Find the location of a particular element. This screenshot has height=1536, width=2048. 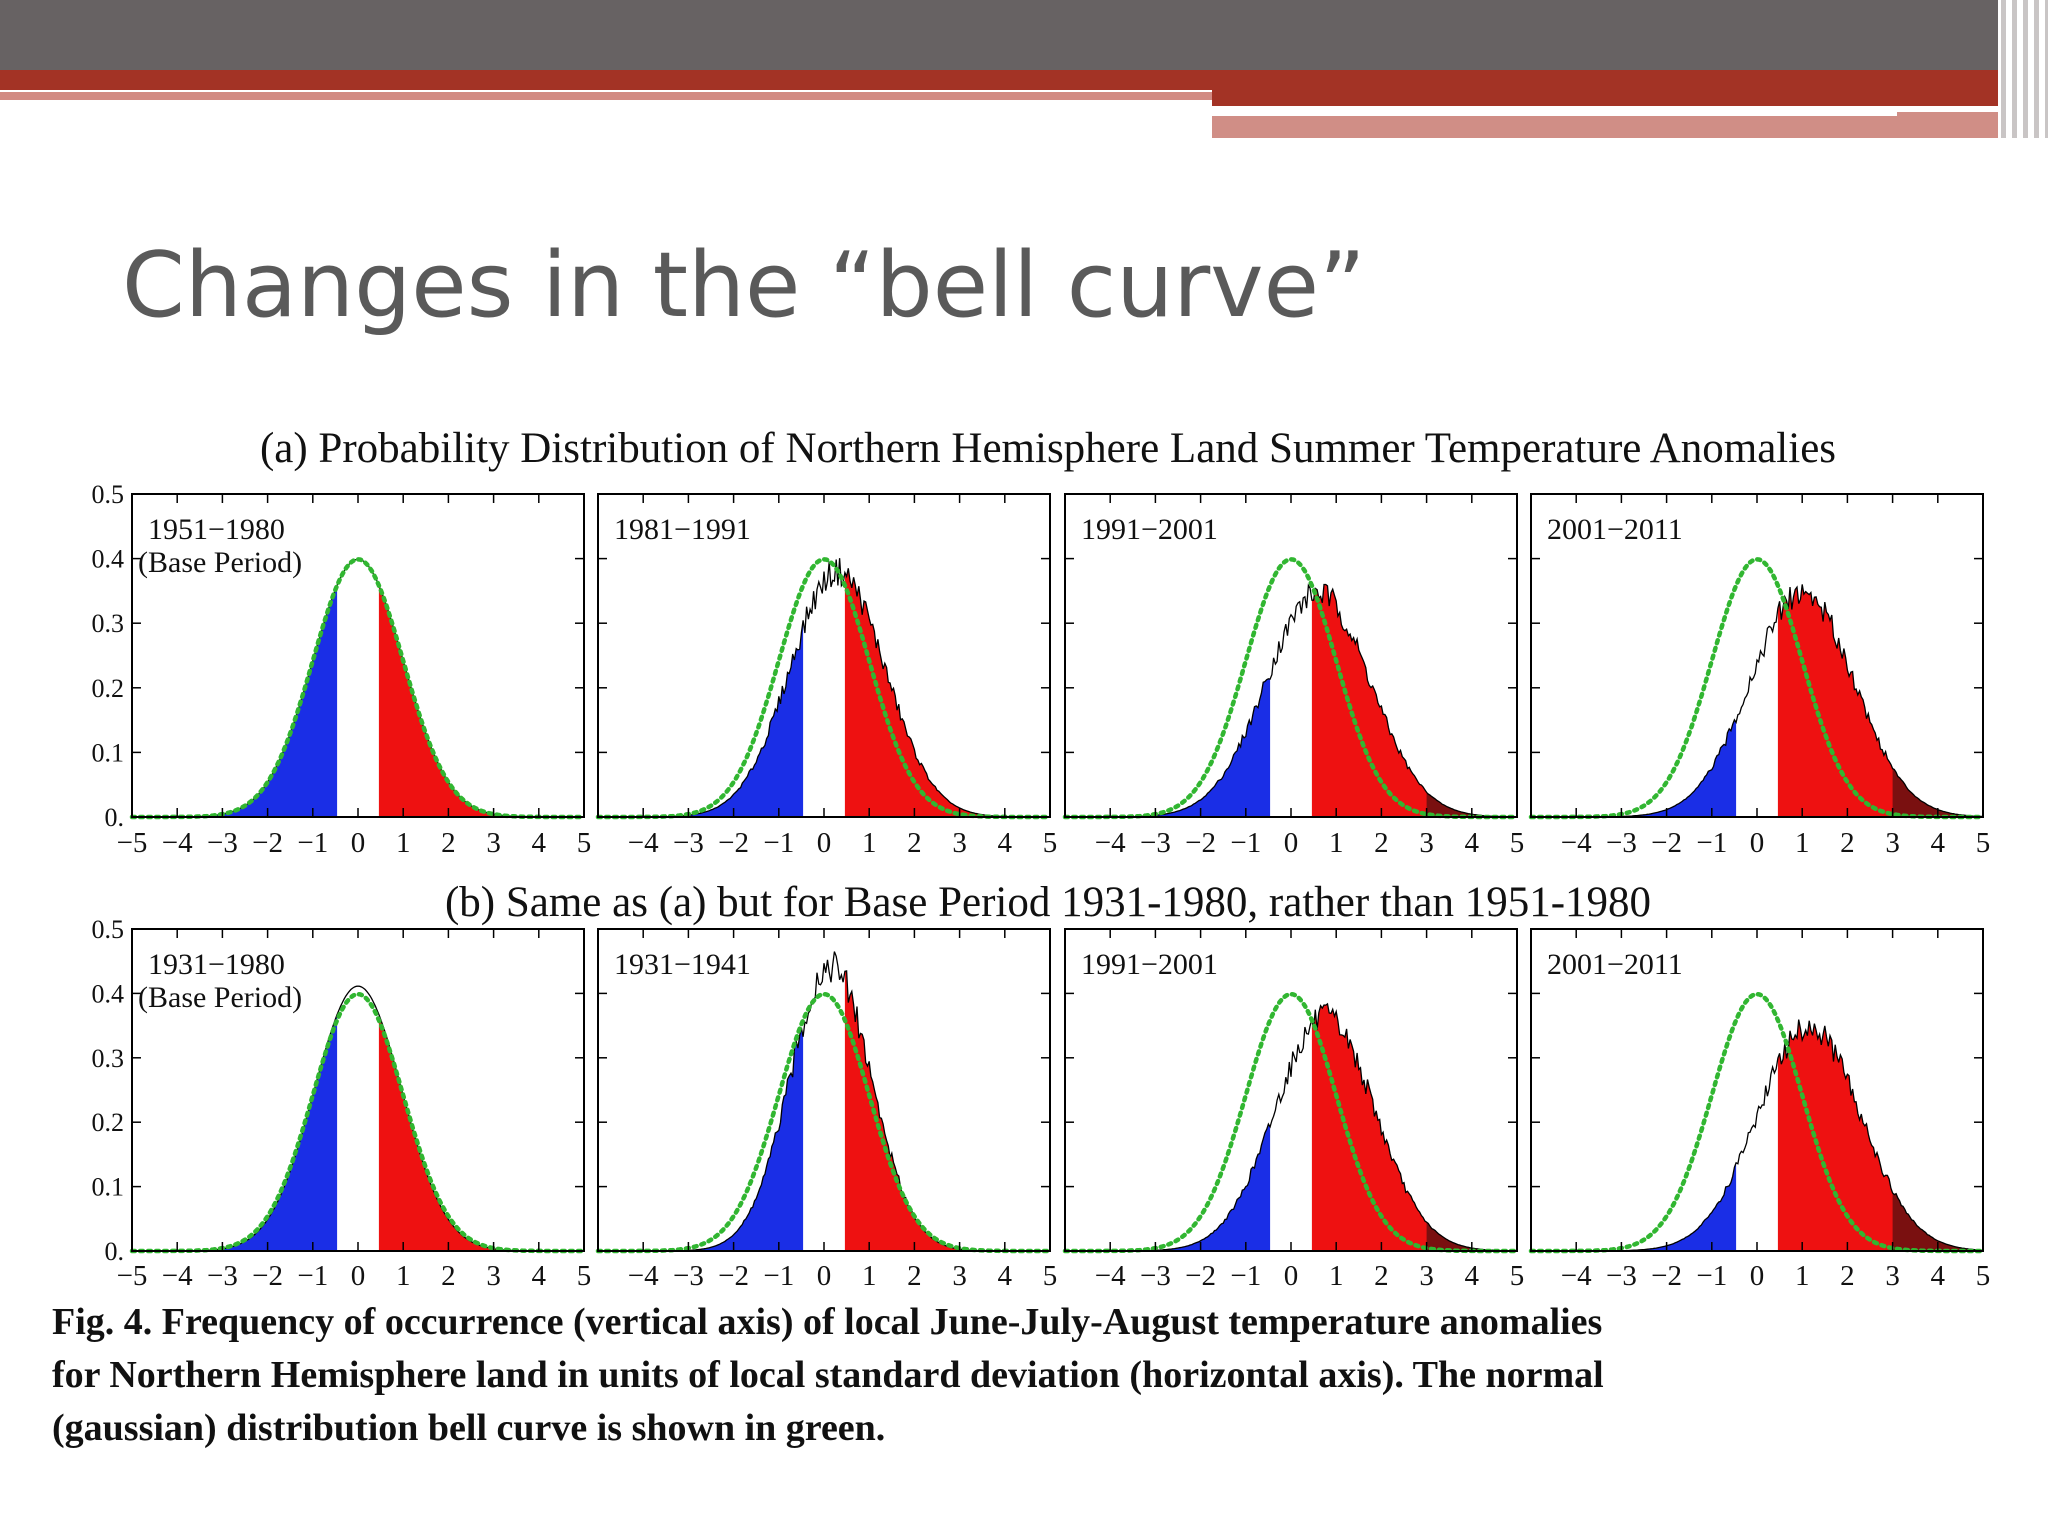

header-pink-strip is located at coordinates (1630, 125).